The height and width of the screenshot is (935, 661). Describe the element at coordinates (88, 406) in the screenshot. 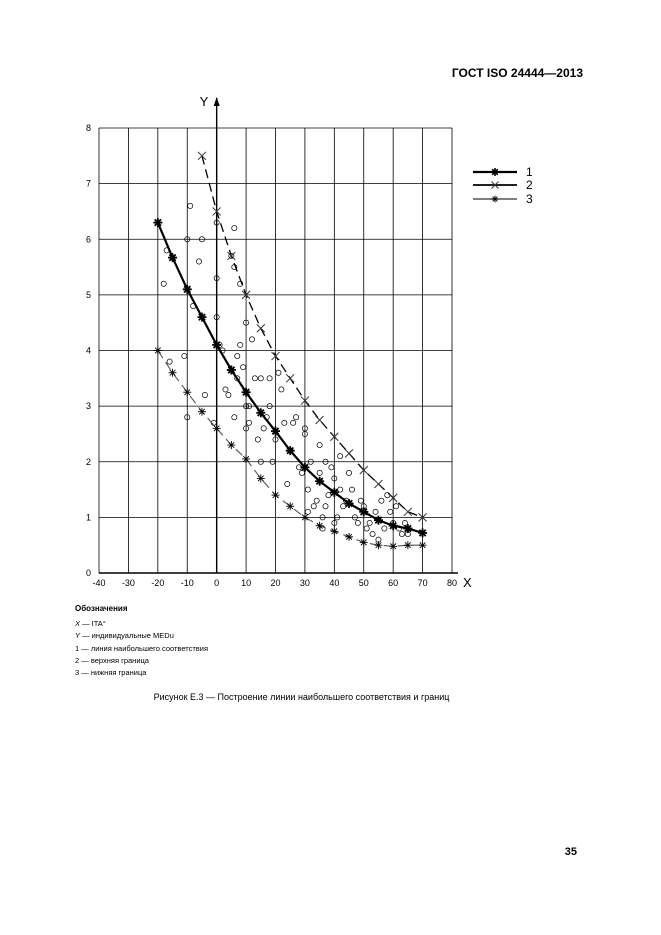

I see `y-tick-label: 3` at that location.